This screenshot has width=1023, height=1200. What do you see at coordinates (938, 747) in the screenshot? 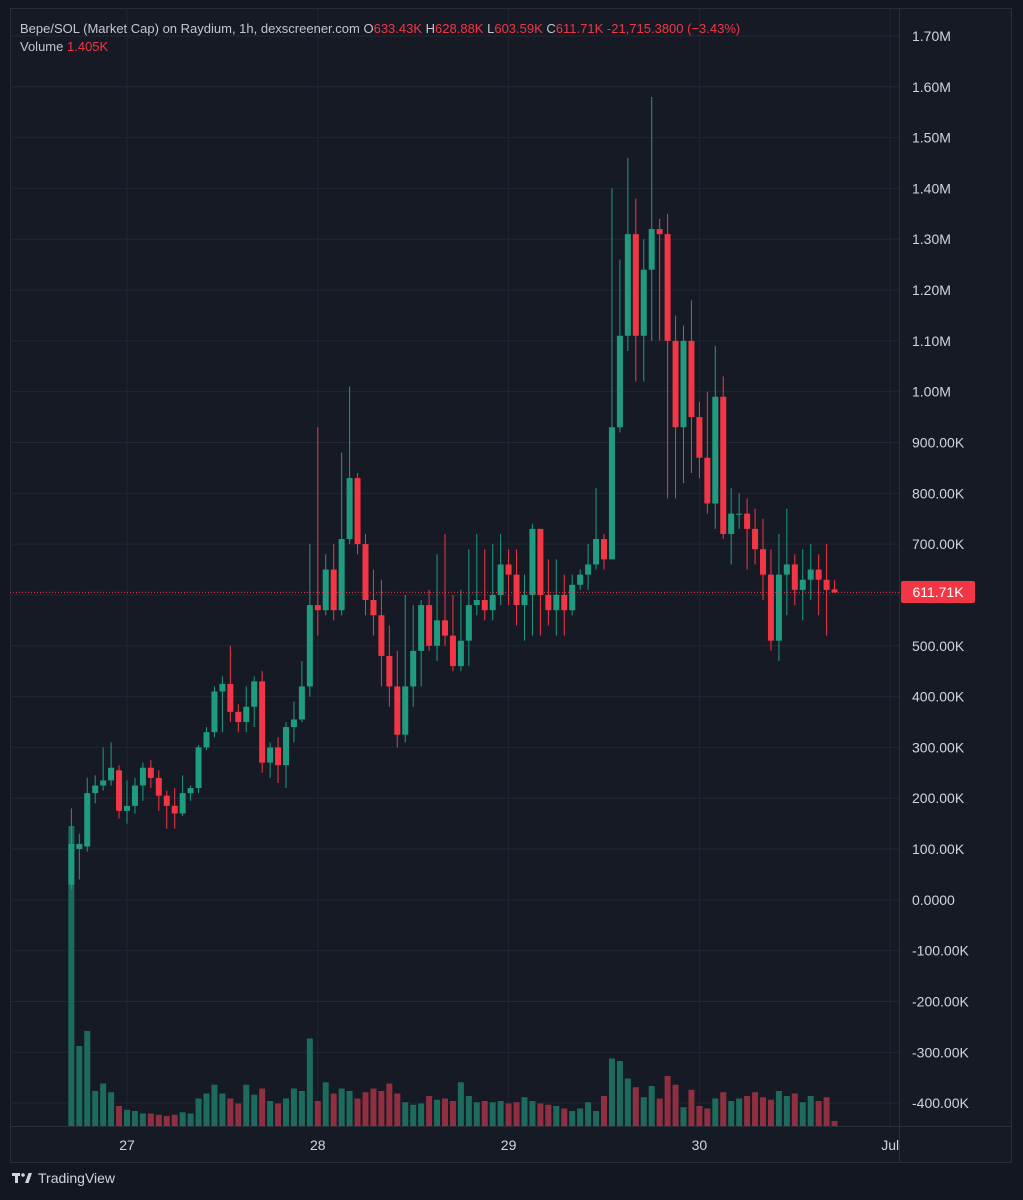
I see `y-tick-label: 300.00K` at bounding box center [938, 747].